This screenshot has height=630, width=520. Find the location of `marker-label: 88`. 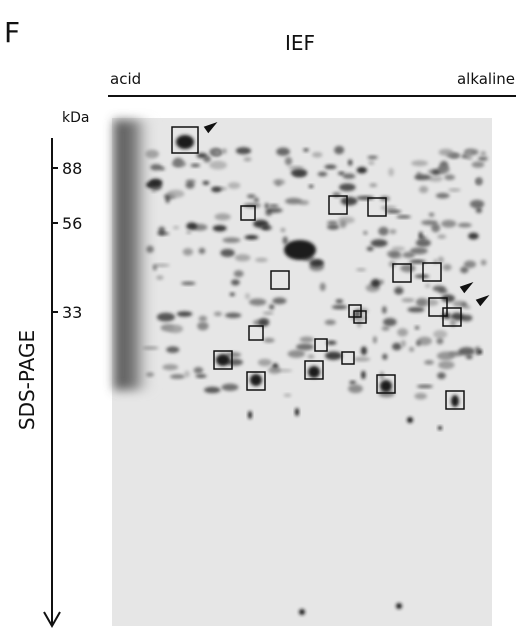

marker-label: 88 is located at coordinates (72, 168).